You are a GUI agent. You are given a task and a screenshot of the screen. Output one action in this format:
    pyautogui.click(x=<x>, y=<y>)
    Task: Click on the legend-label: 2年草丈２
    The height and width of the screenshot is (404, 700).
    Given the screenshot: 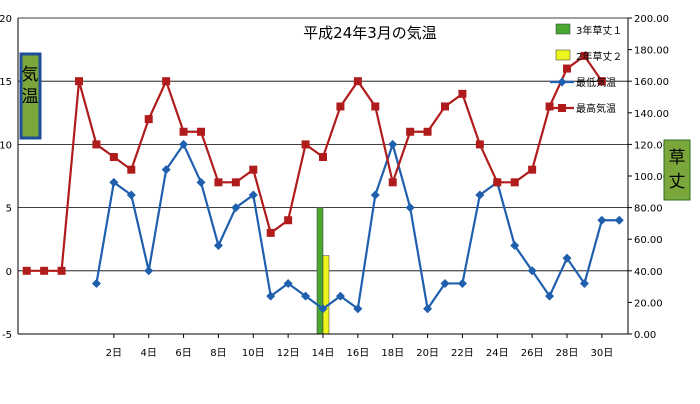 What is the action you would take?
    pyautogui.click(x=599, y=56)
    